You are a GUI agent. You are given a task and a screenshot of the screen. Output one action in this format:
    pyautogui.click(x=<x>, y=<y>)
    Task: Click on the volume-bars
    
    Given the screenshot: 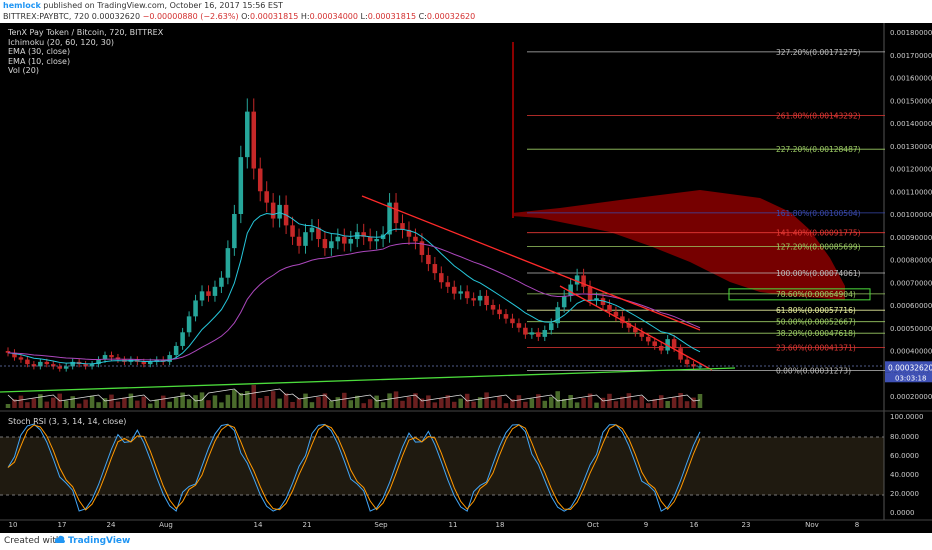 What is the action you would take?
    pyautogui.click(x=354, y=396)
    